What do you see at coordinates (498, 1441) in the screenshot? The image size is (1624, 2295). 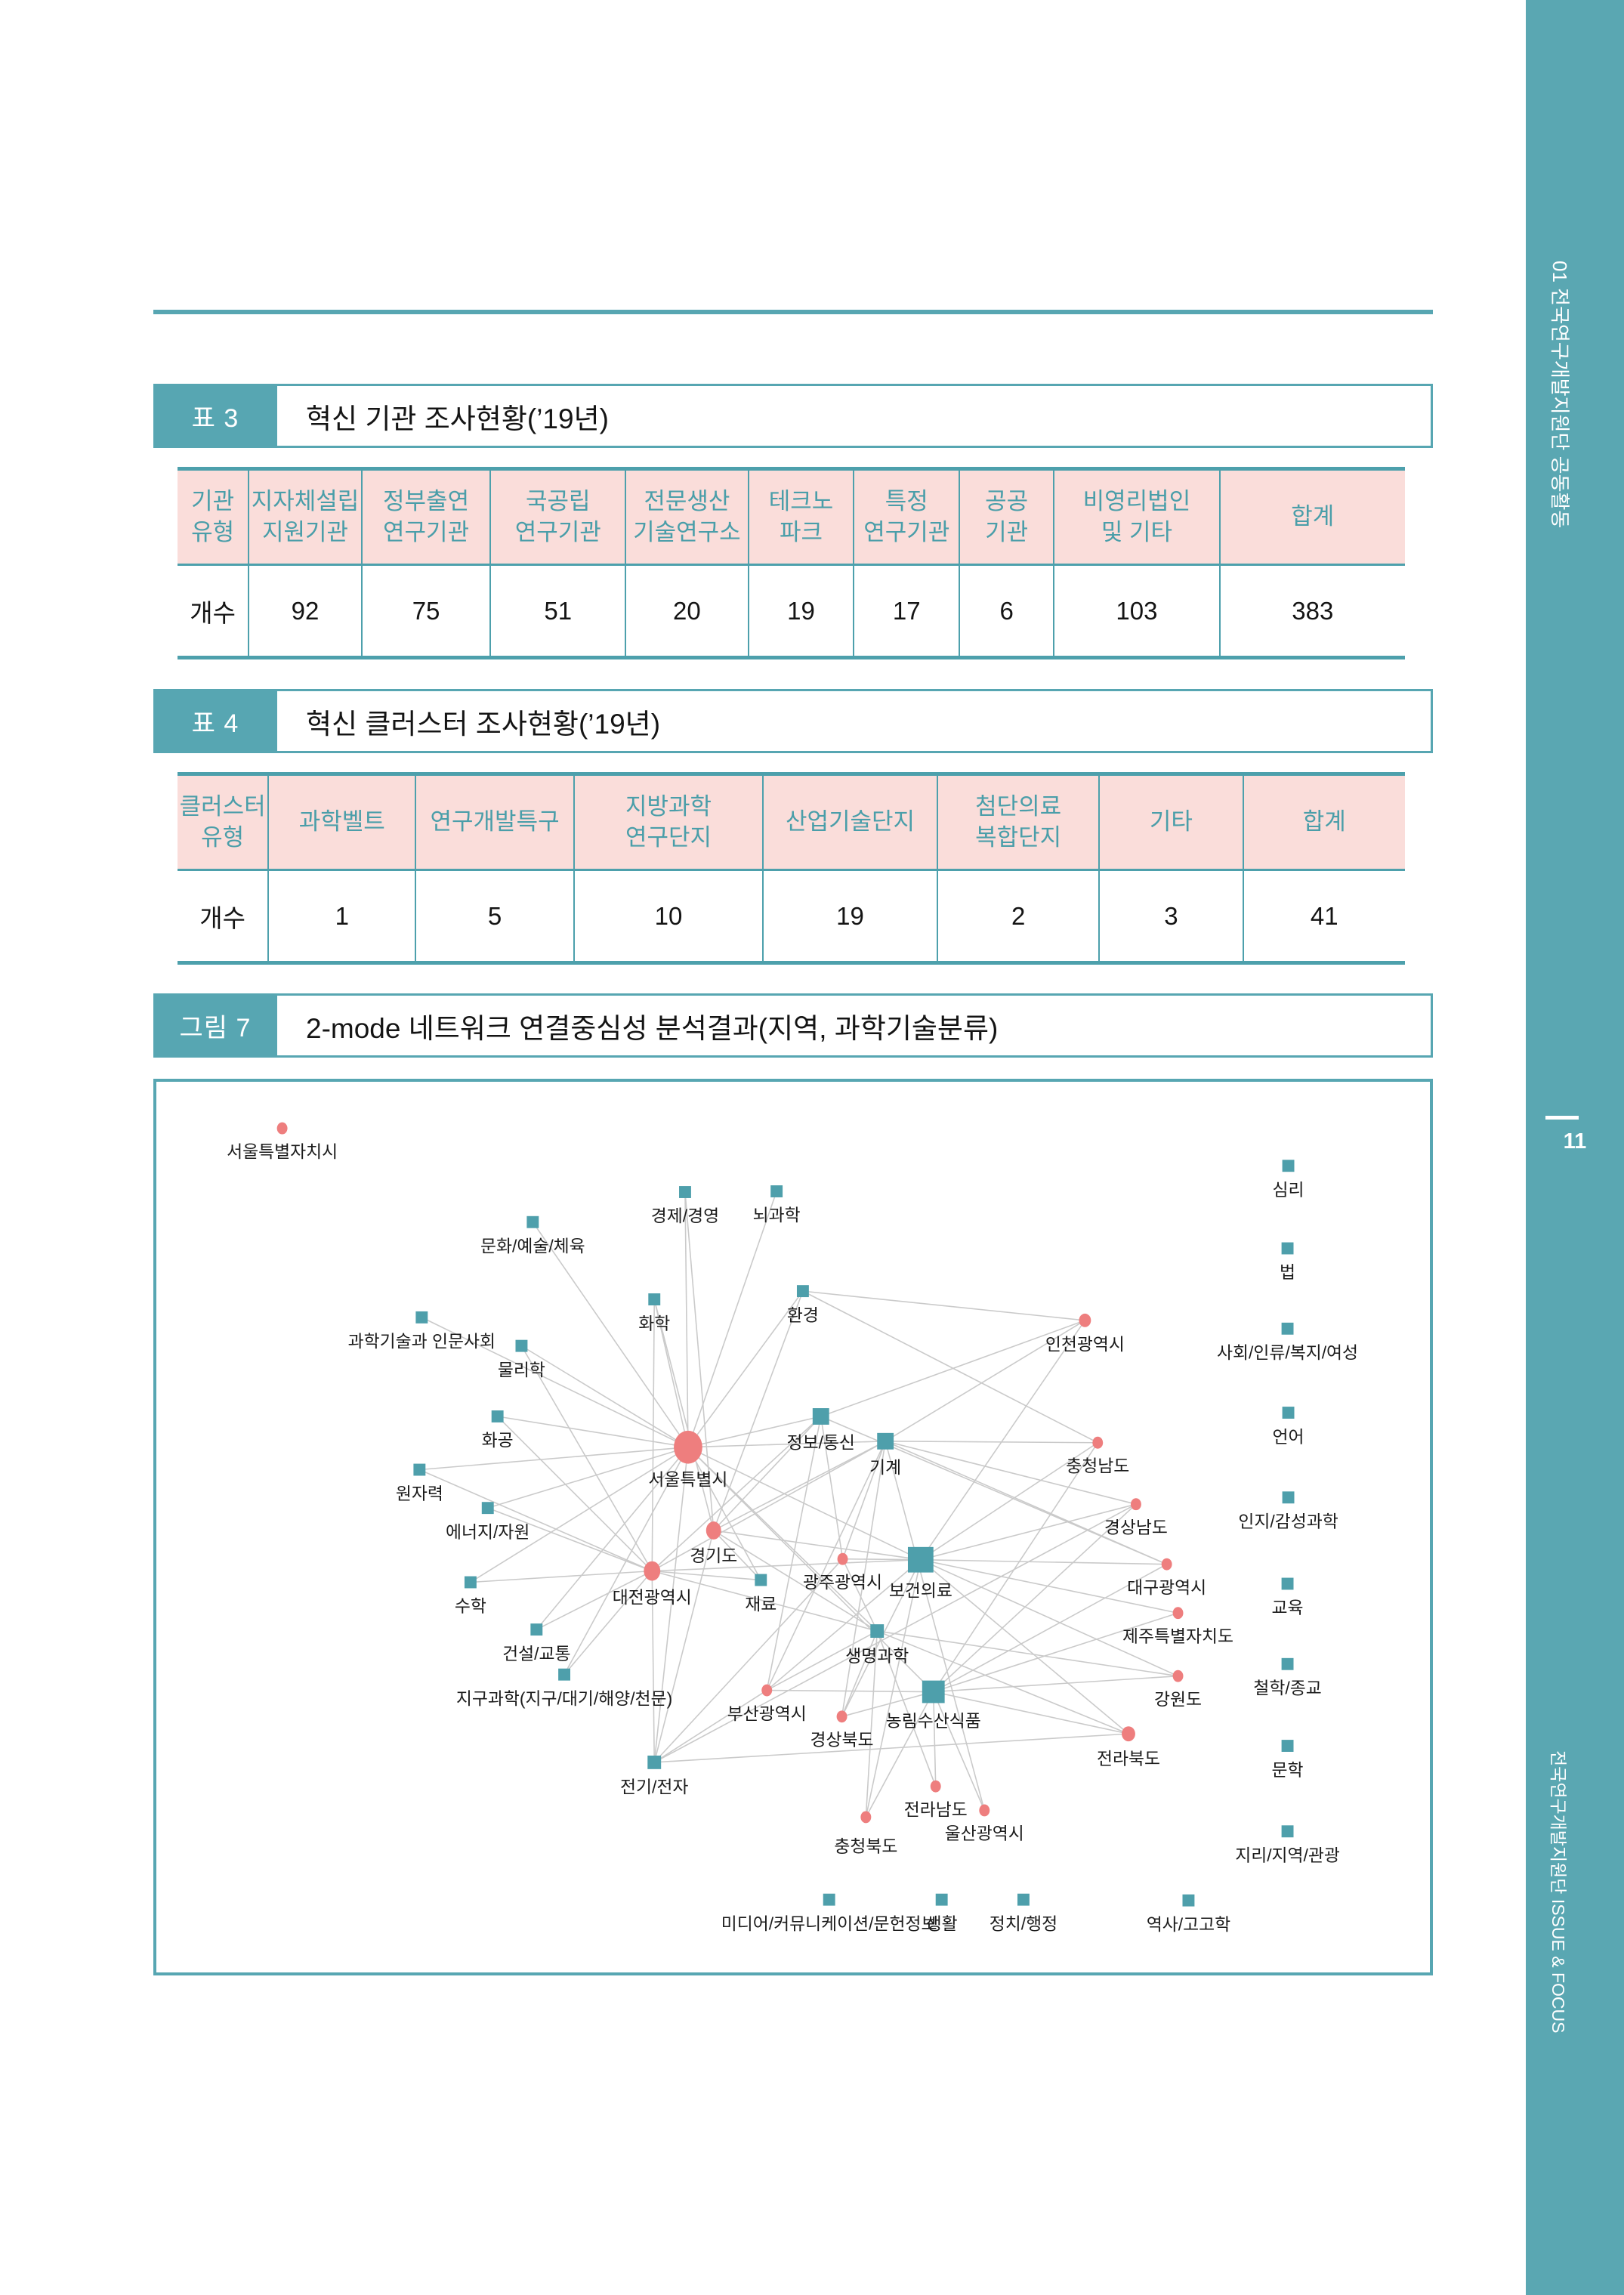 I see `node-label: 화공` at bounding box center [498, 1441].